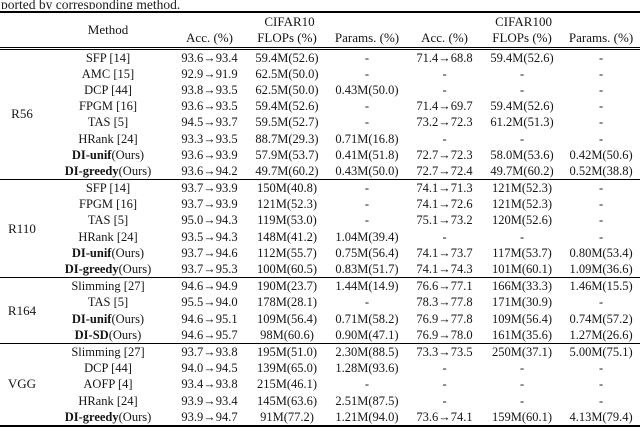 Image resolution: width=640 pixels, height=434 pixels. What do you see at coordinates (209, 57) in the screenshot?
I see `value-cell: 93.6→93.4` at bounding box center [209, 57].